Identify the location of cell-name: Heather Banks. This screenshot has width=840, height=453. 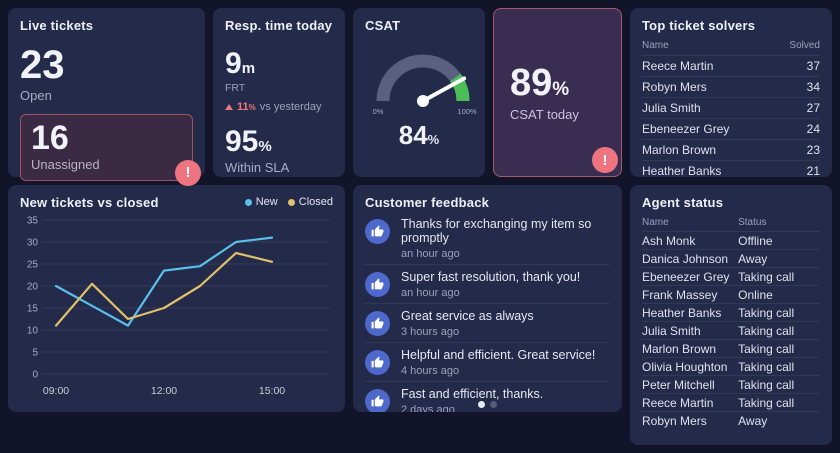
(682, 170).